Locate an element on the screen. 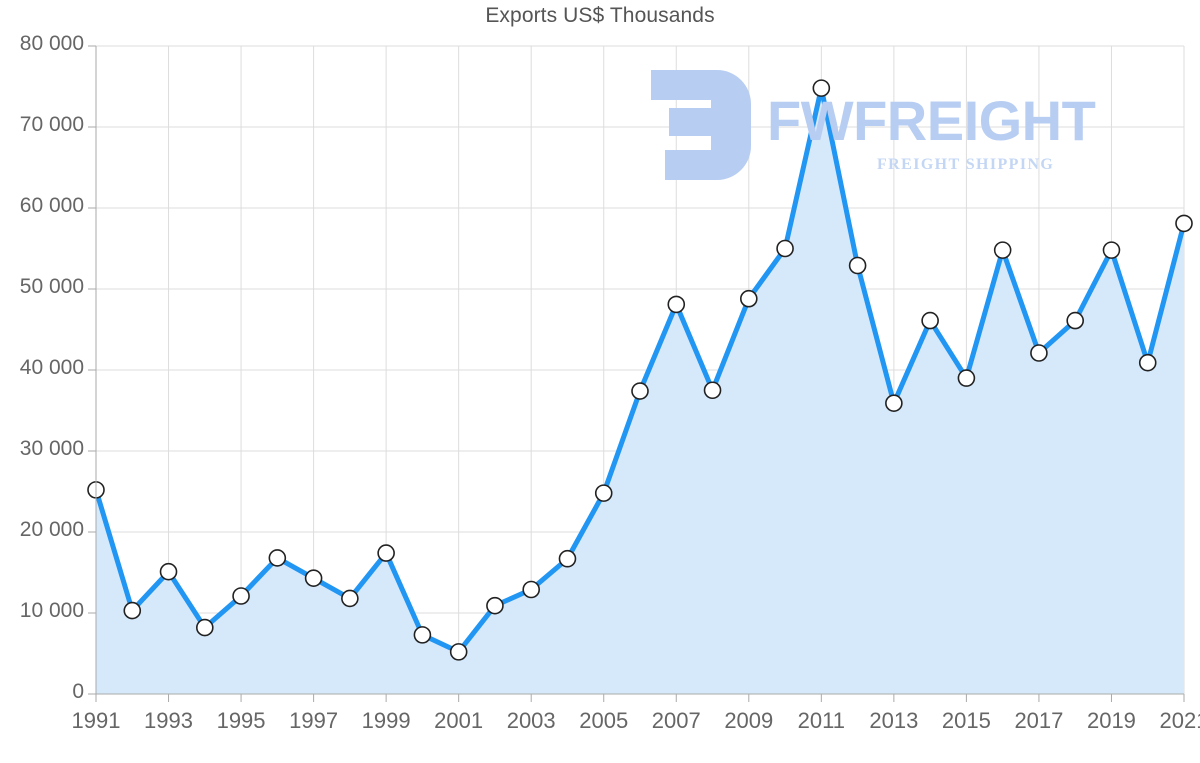 The image size is (1200, 763). x-axis-tick-label: 2015 is located at coordinates (966, 720).